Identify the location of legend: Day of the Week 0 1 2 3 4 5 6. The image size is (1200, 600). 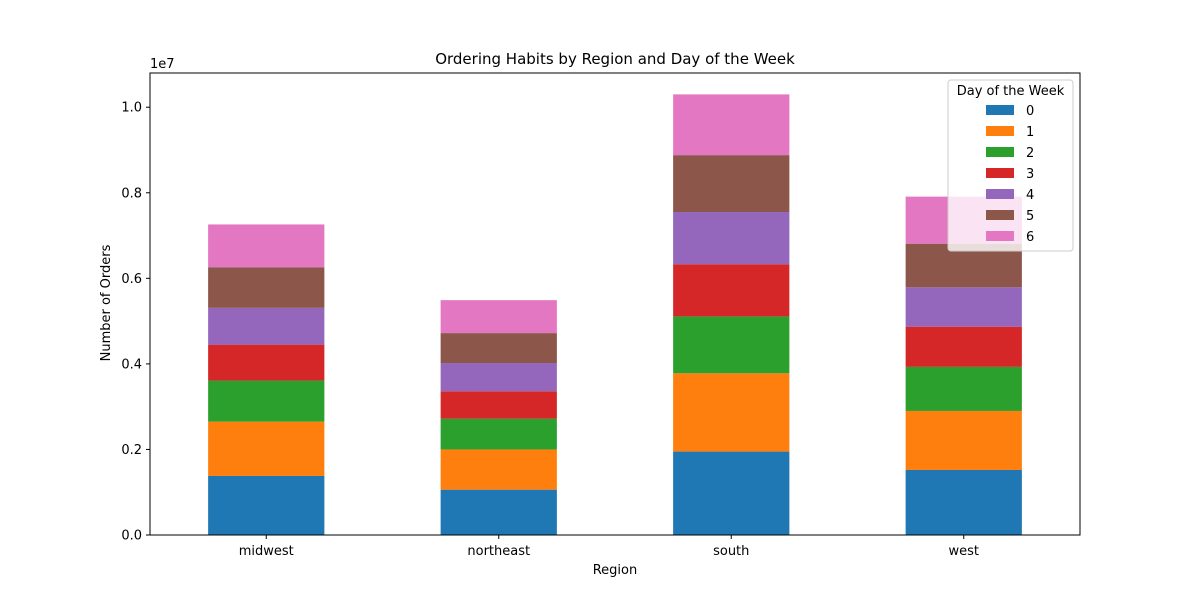
(1010, 165).